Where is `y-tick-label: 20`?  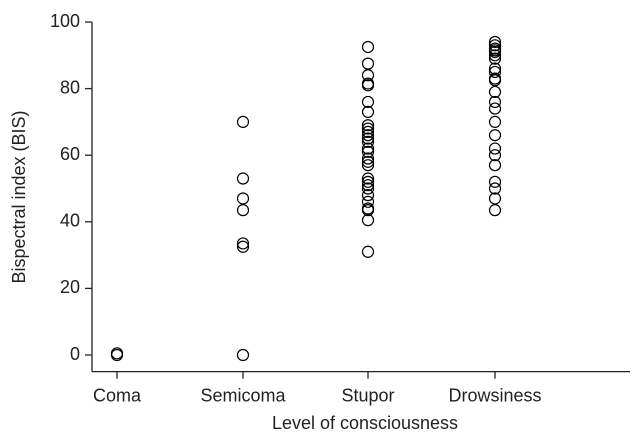
y-tick-label: 20 is located at coordinates (70, 287).